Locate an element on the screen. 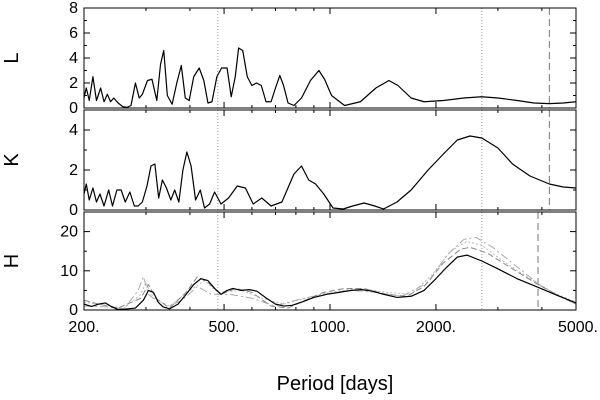  series-line-h-solid is located at coordinates (330, 282).